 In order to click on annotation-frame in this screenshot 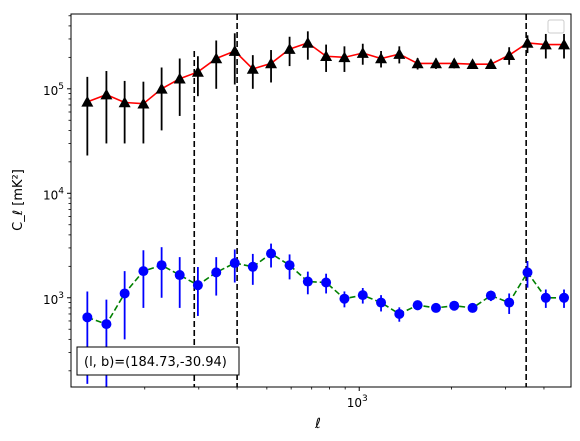, I will do `click(158, 361)`.